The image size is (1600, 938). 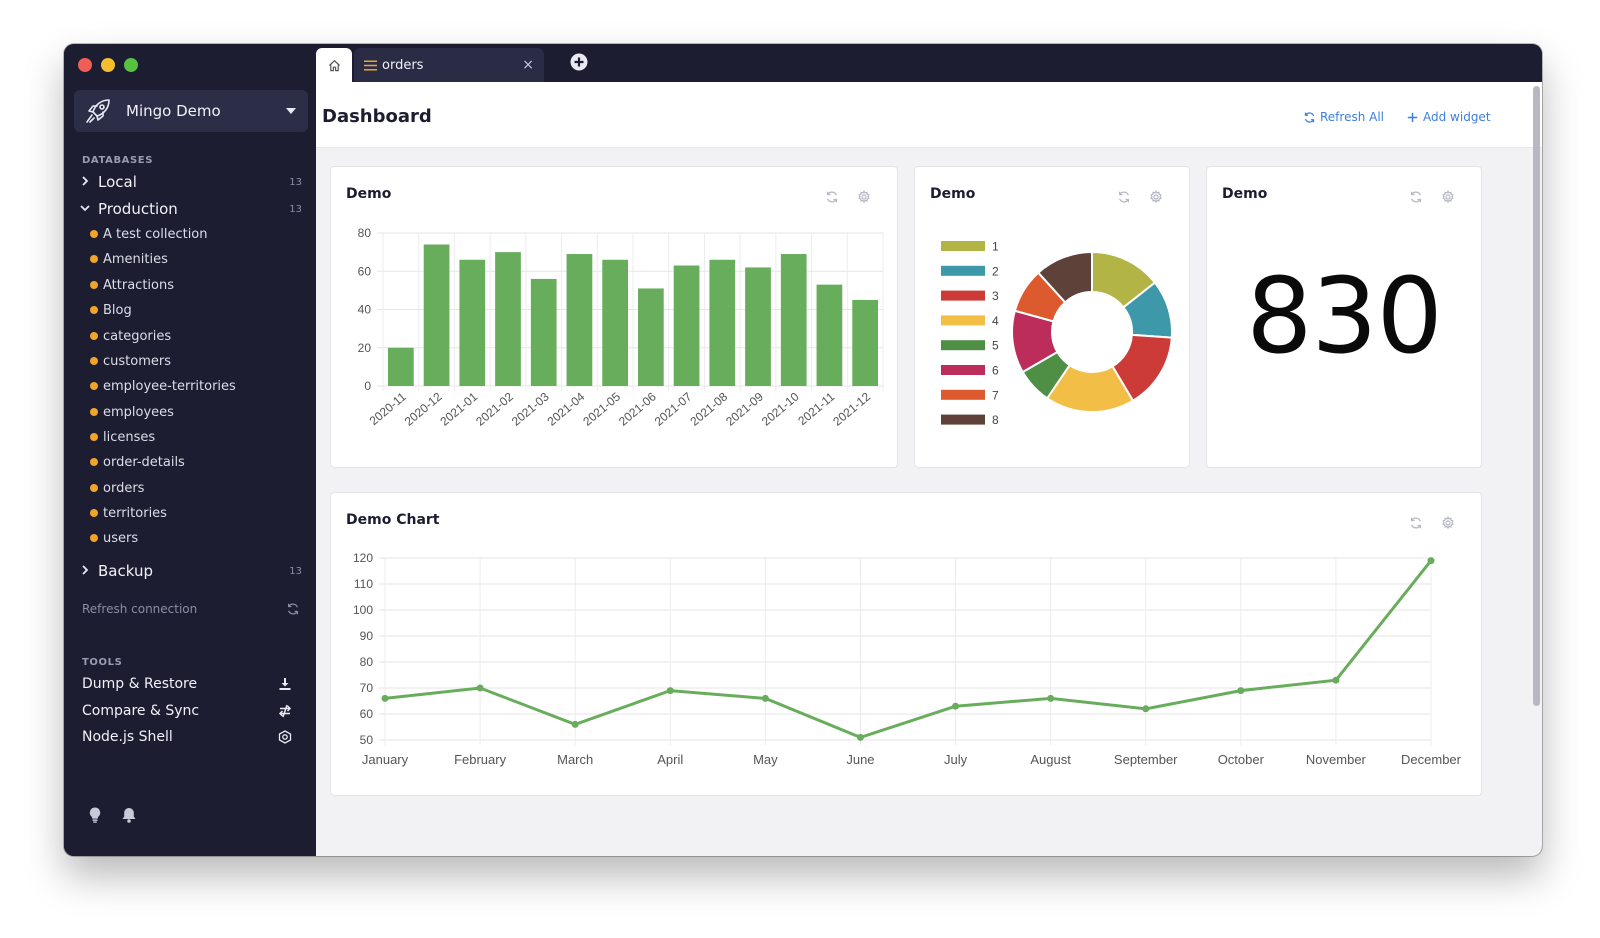 I want to click on refresh-all-label: Refresh All, so click(x=1352, y=117).